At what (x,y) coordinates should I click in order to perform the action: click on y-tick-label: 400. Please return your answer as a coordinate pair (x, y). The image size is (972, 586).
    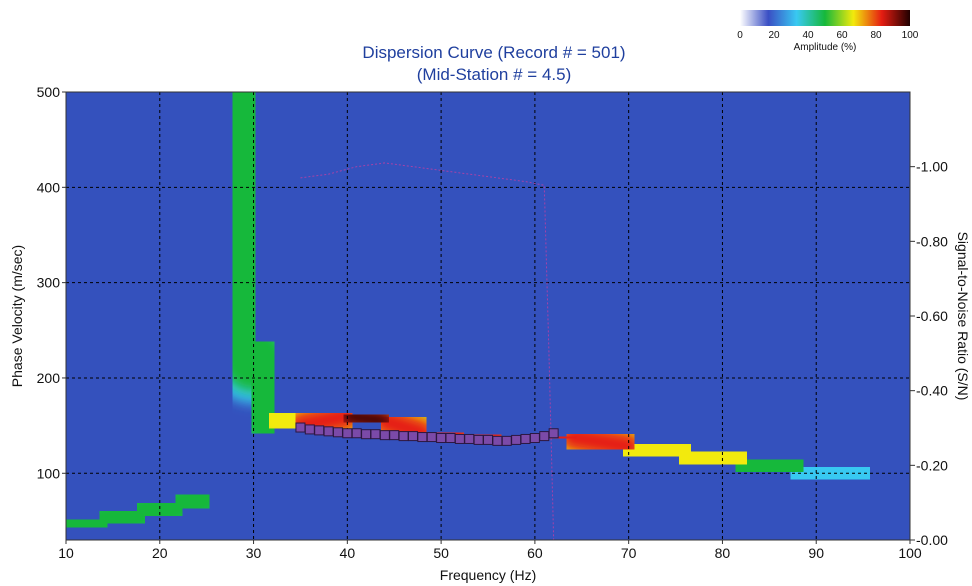
    Looking at the image, I should click on (49, 187).